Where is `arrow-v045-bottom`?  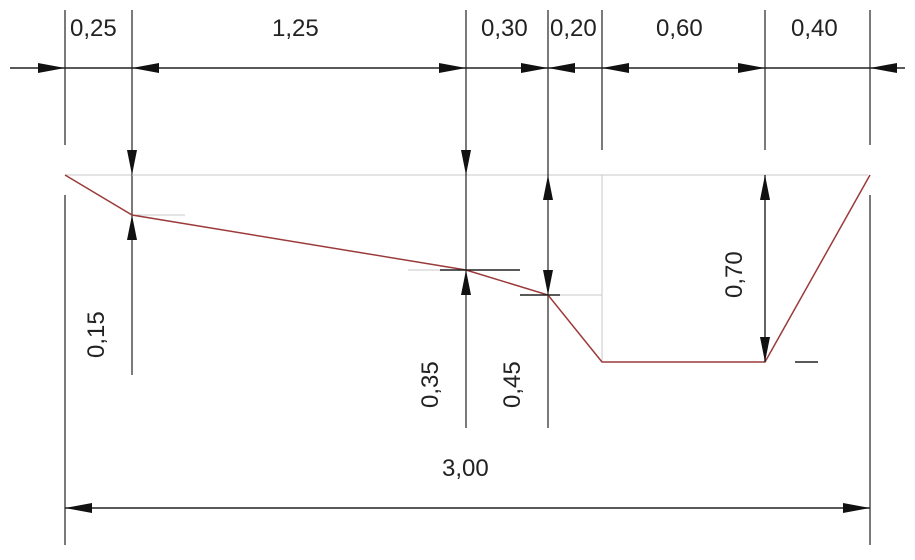 arrow-v045-bottom is located at coordinates (548, 282).